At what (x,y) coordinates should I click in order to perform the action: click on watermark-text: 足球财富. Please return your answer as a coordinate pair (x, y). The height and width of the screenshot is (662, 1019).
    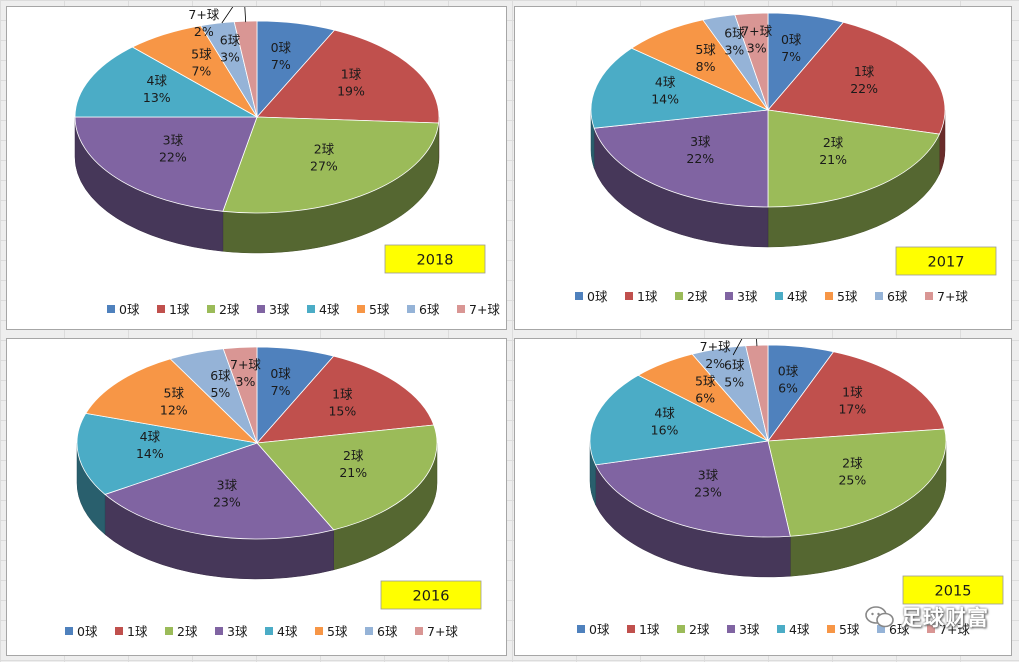
    Looking at the image, I should click on (945, 618).